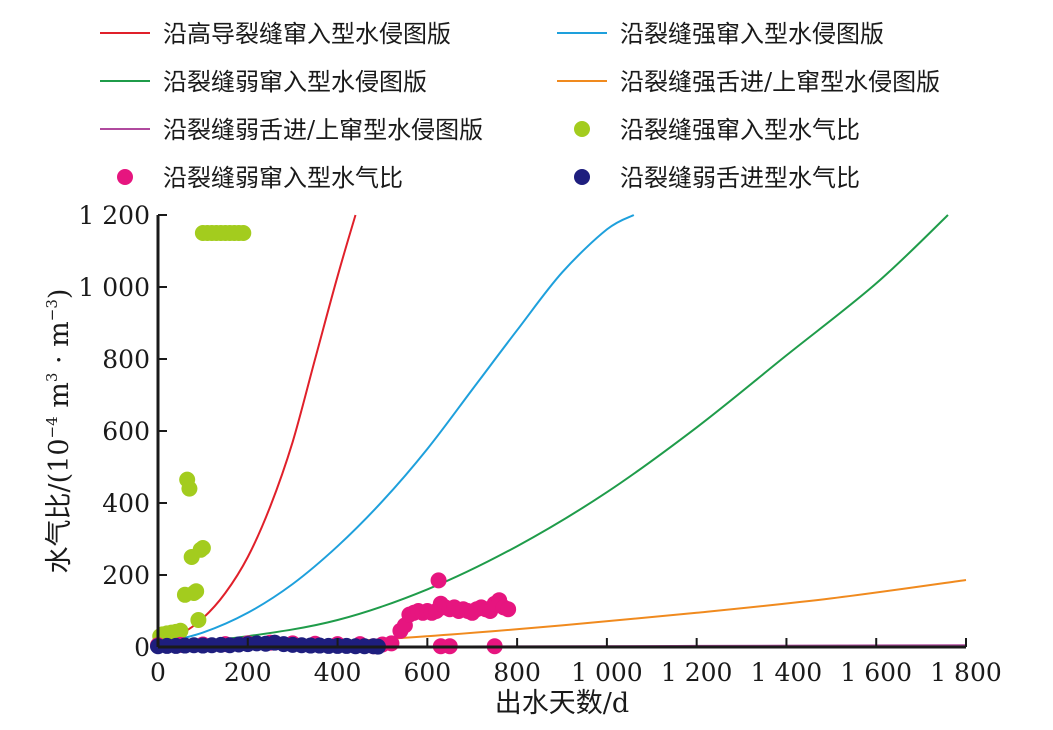 This screenshot has height=730, width=1053. I want to click on y-tick-label: 1 000, so click(114, 287).